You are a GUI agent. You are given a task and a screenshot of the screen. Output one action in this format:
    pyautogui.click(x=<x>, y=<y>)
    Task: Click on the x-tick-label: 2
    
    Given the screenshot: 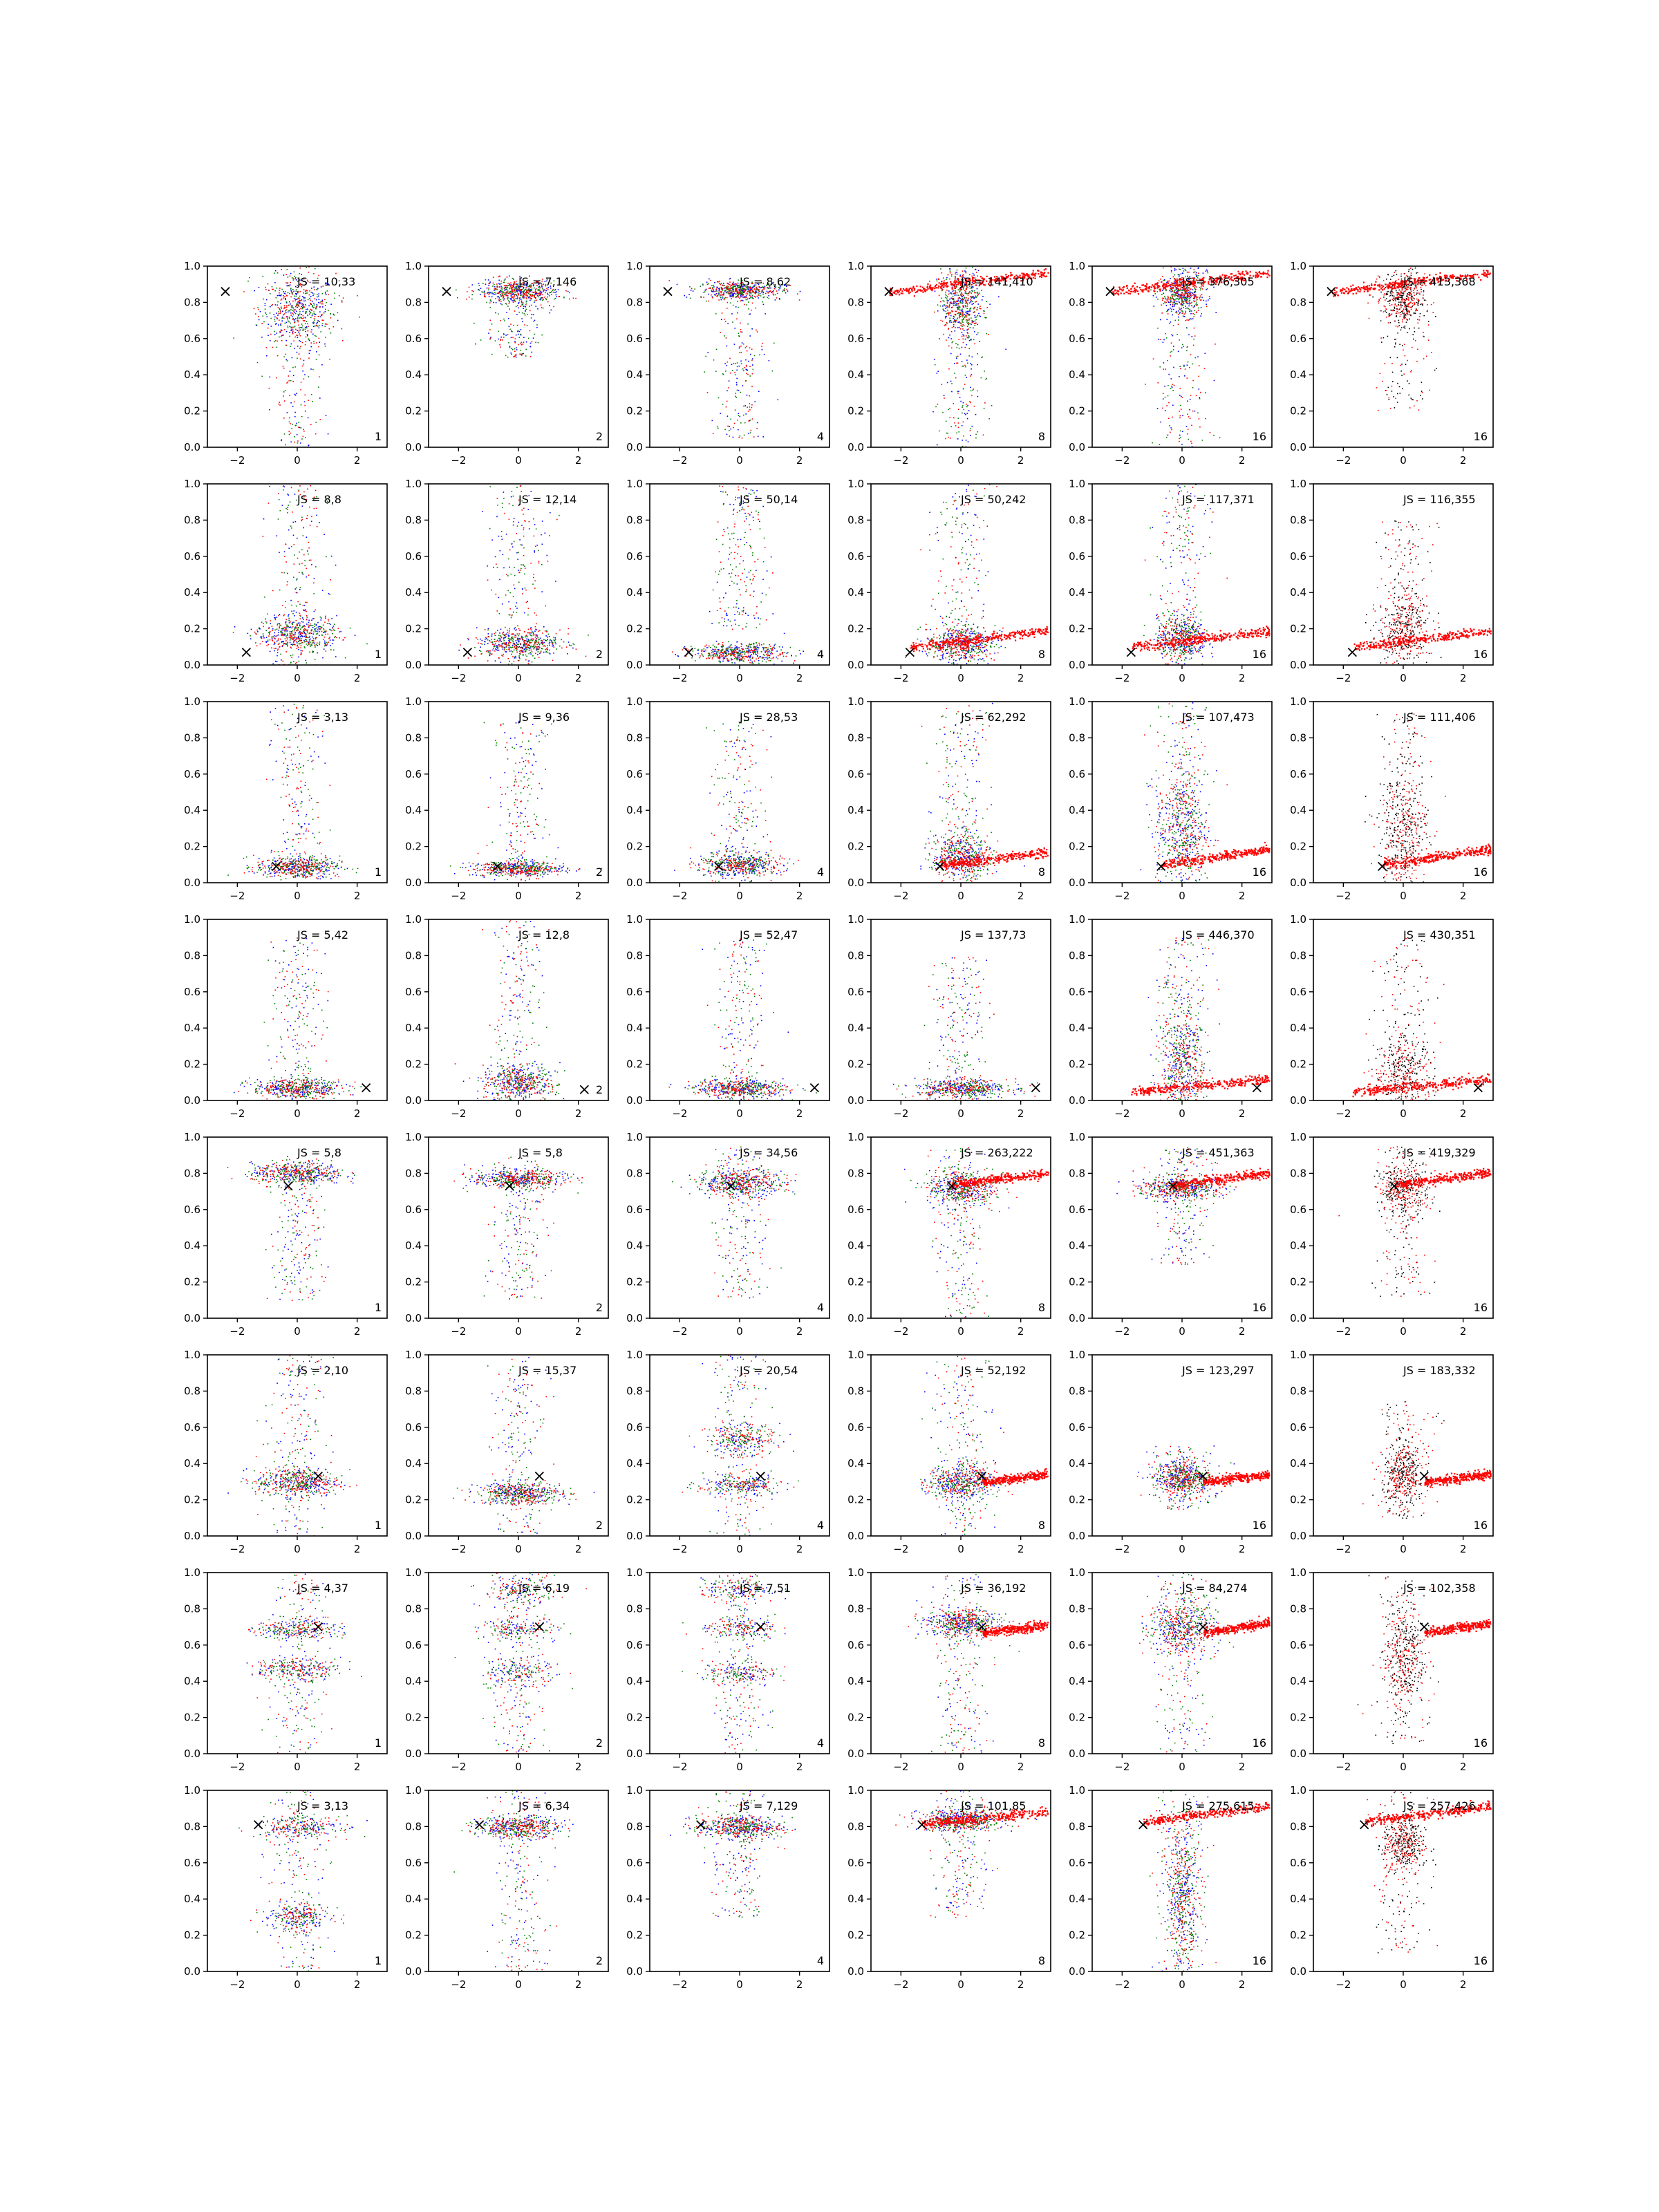 What is the action you would take?
    pyautogui.click(x=578, y=460)
    